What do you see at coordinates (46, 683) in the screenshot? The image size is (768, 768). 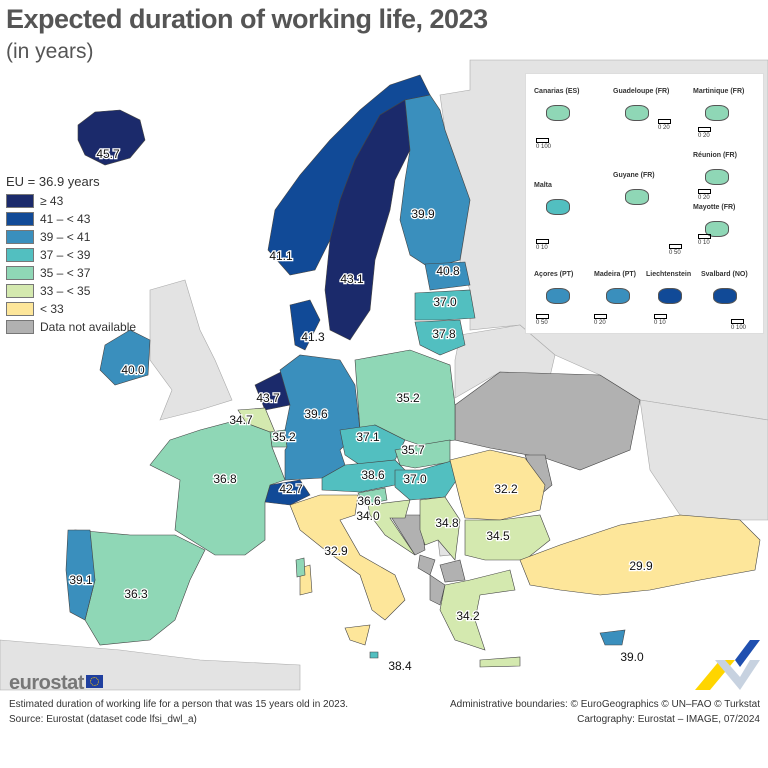 I see `logo-text: eurostat` at bounding box center [46, 683].